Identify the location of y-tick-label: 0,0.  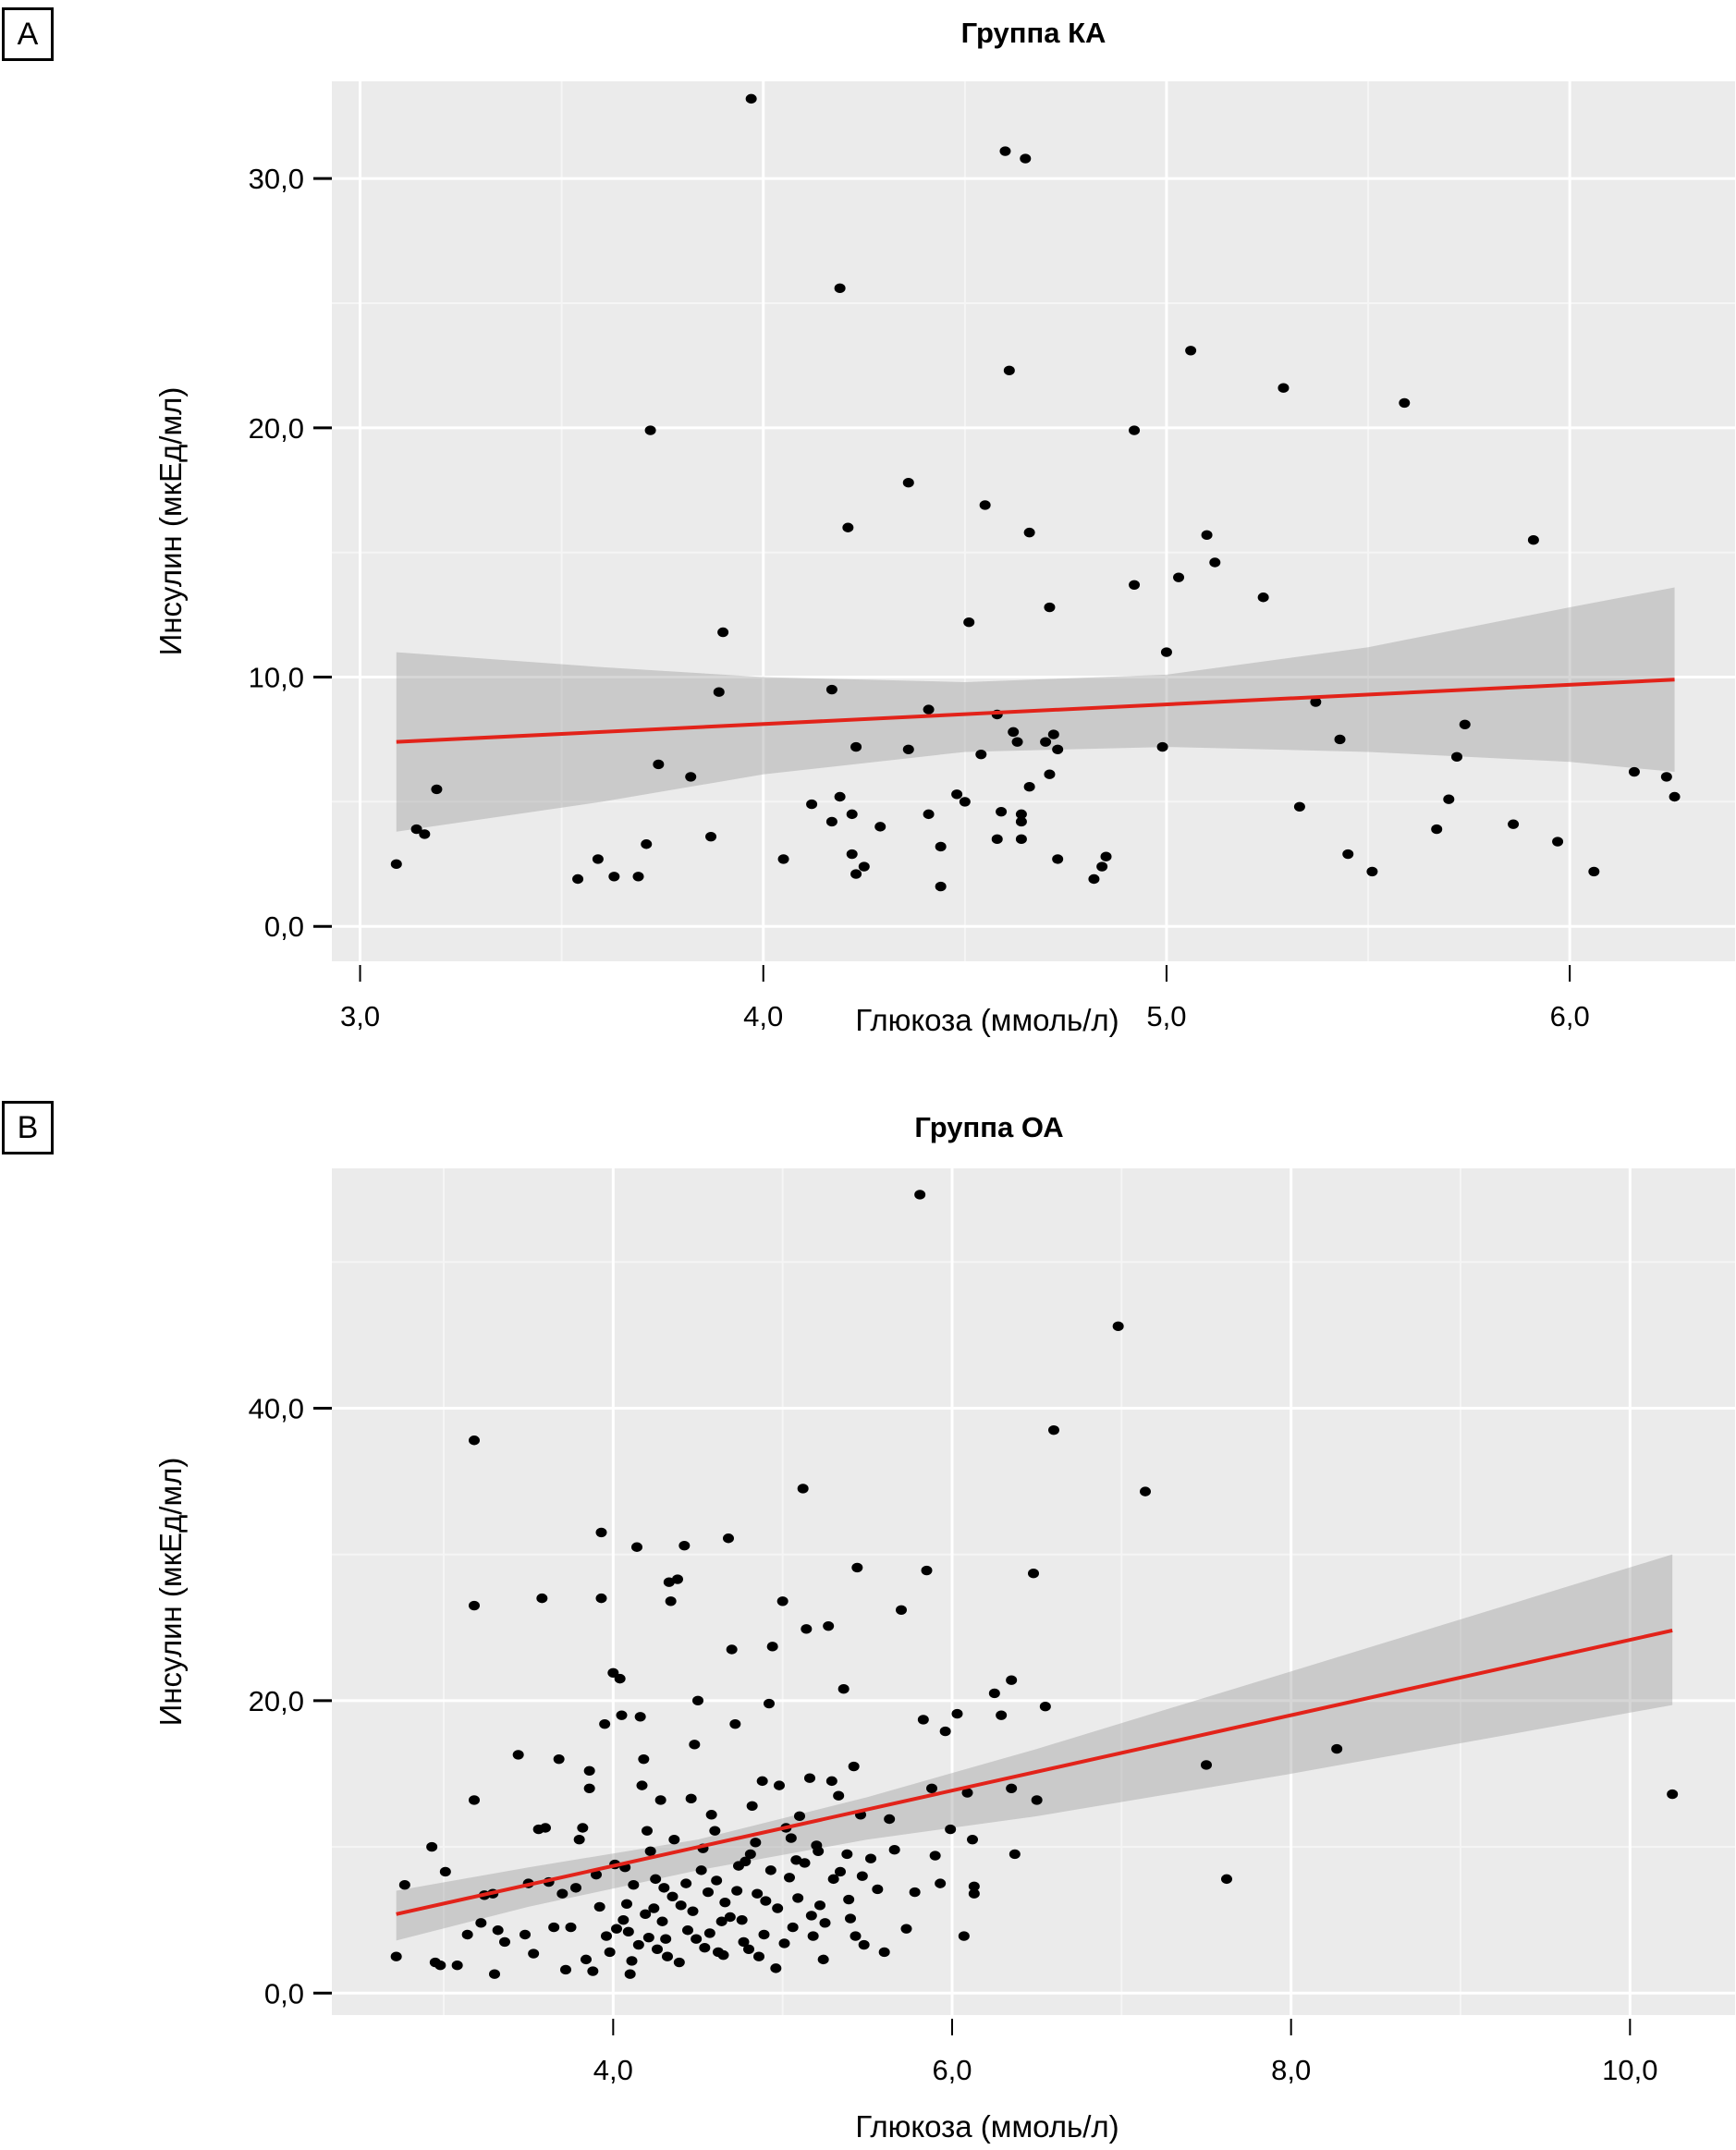
(284, 1993).